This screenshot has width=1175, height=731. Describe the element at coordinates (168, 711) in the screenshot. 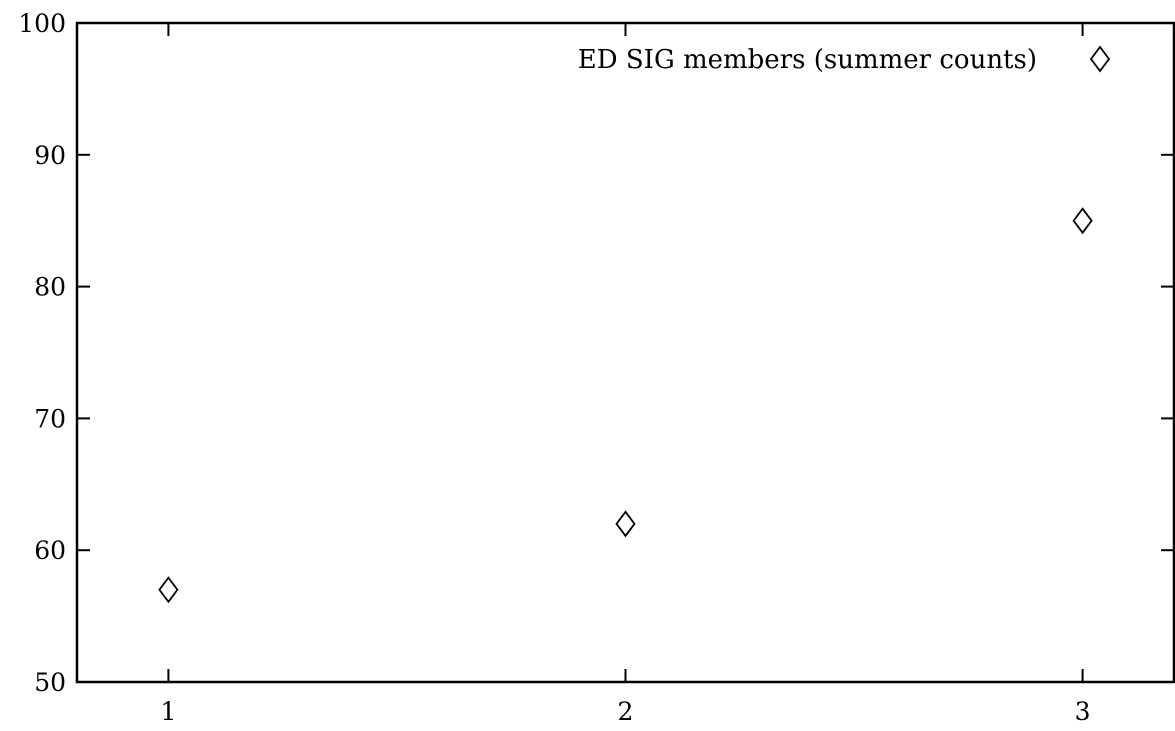

I see `x-tick-label: 1` at that location.